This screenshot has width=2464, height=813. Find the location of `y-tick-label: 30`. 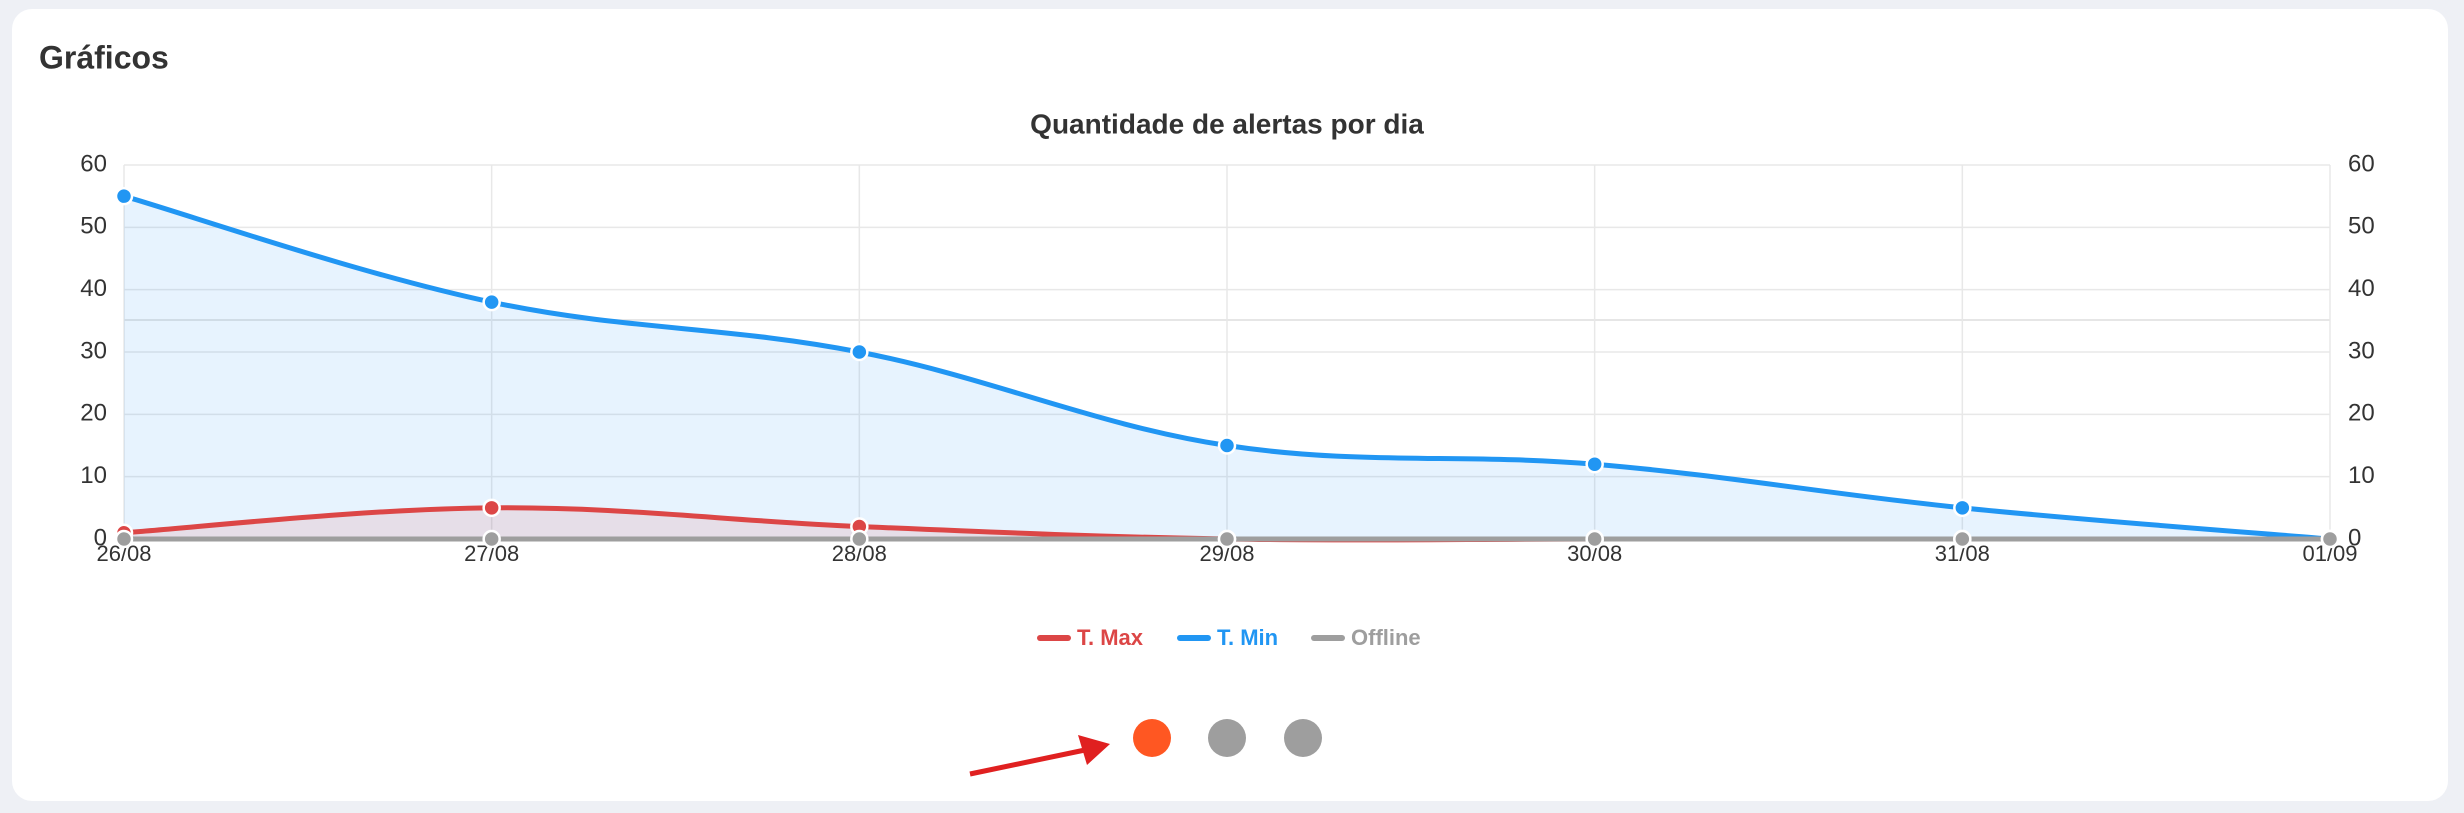

y-tick-label: 30 is located at coordinates (93, 350).